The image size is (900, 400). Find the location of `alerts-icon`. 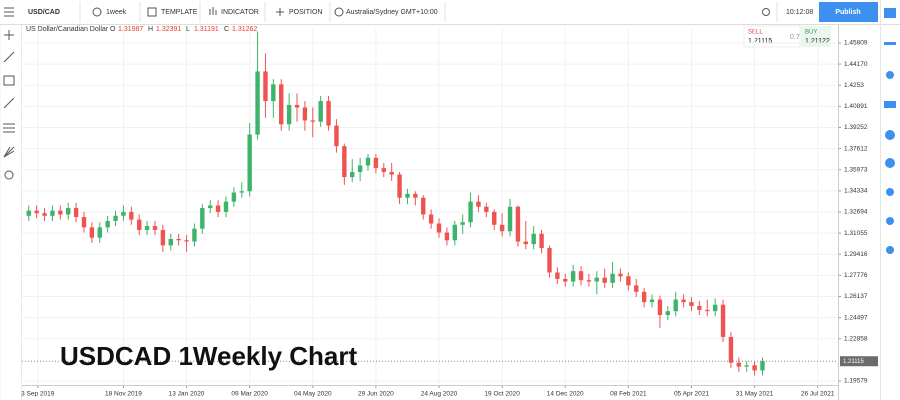

alerts-icon is located at coordinates (890, 250).